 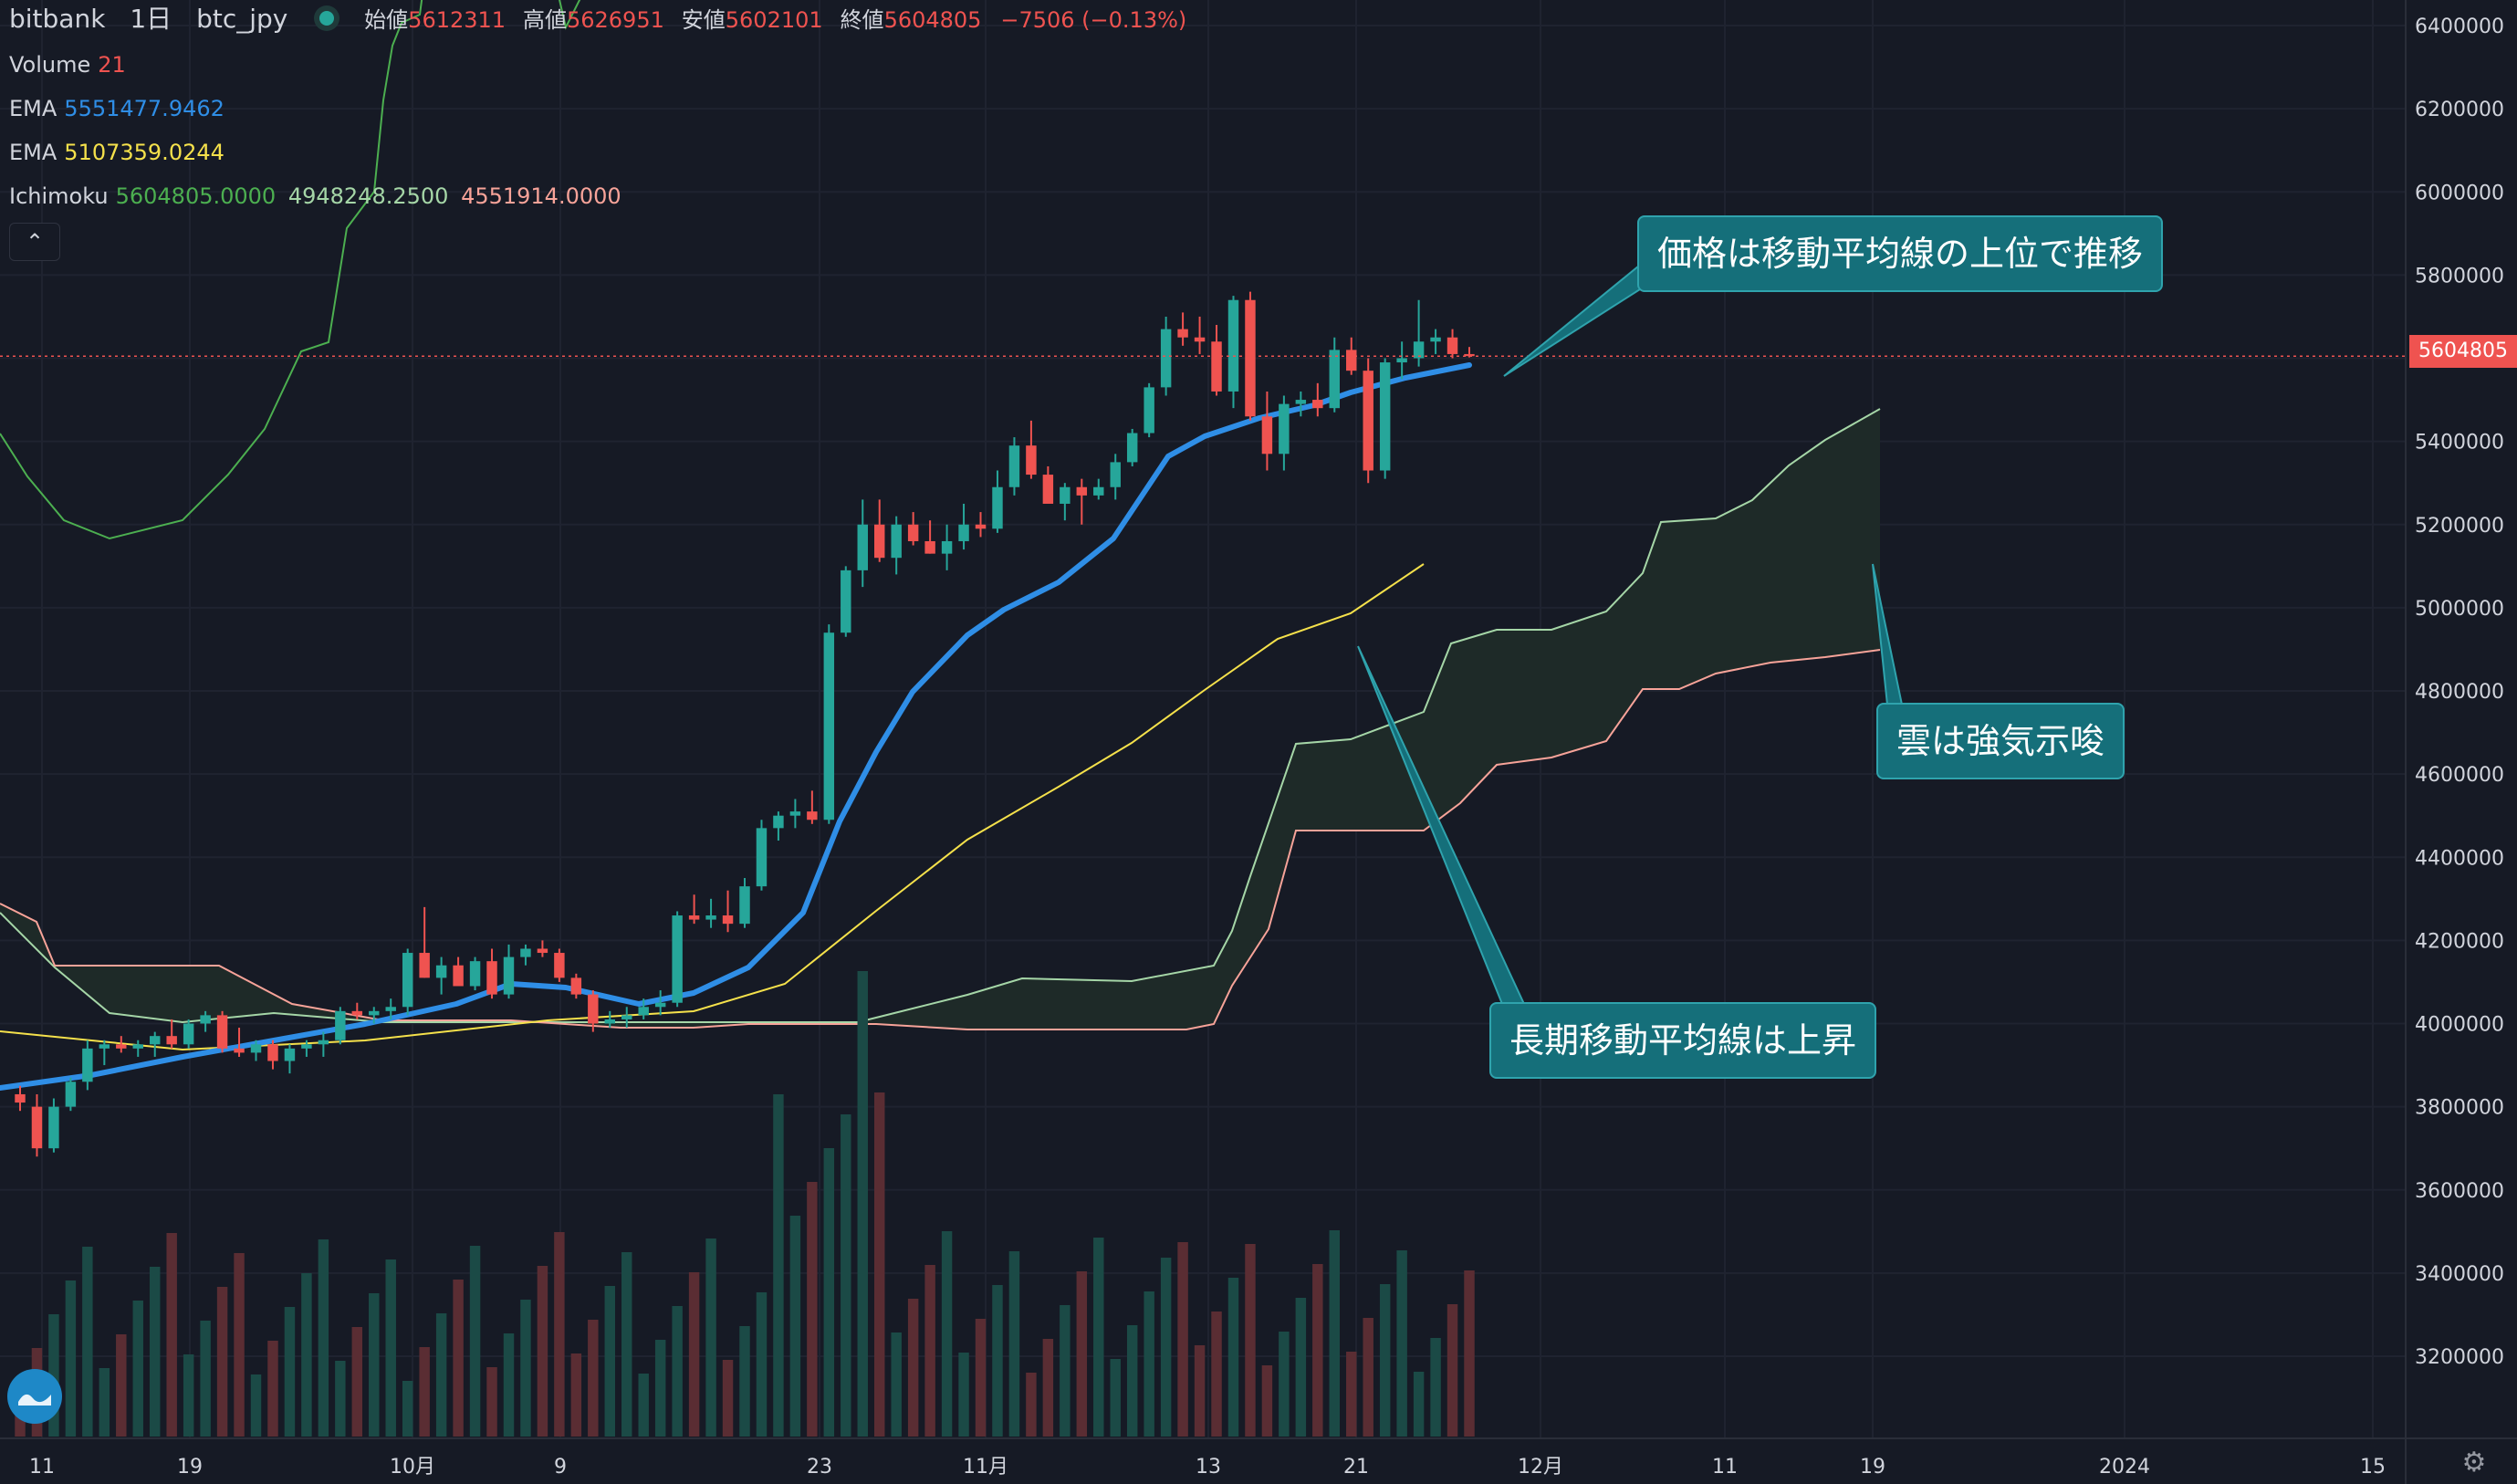 What do you see at coordinates (1540, 1467) in the screenshot?
I see `time-axis-label: 12月` at bounding box center [1540, 1467].